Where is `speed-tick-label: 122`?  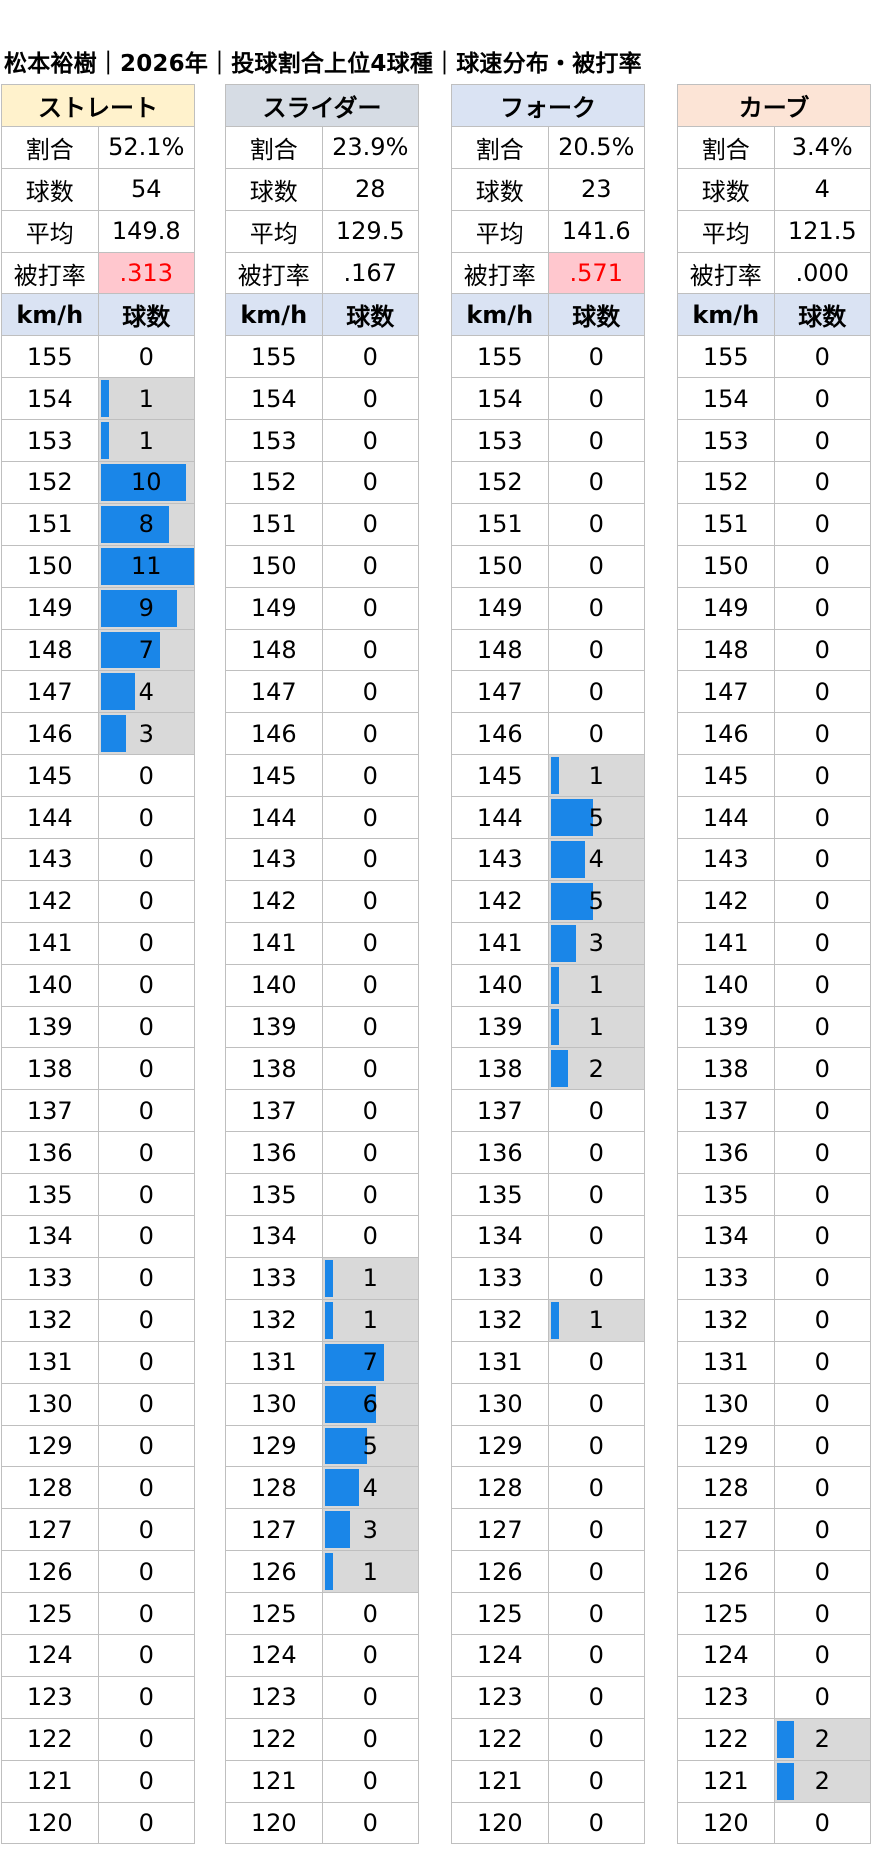 speed-tick-label: 122 is located at coordinates (726, 1739).